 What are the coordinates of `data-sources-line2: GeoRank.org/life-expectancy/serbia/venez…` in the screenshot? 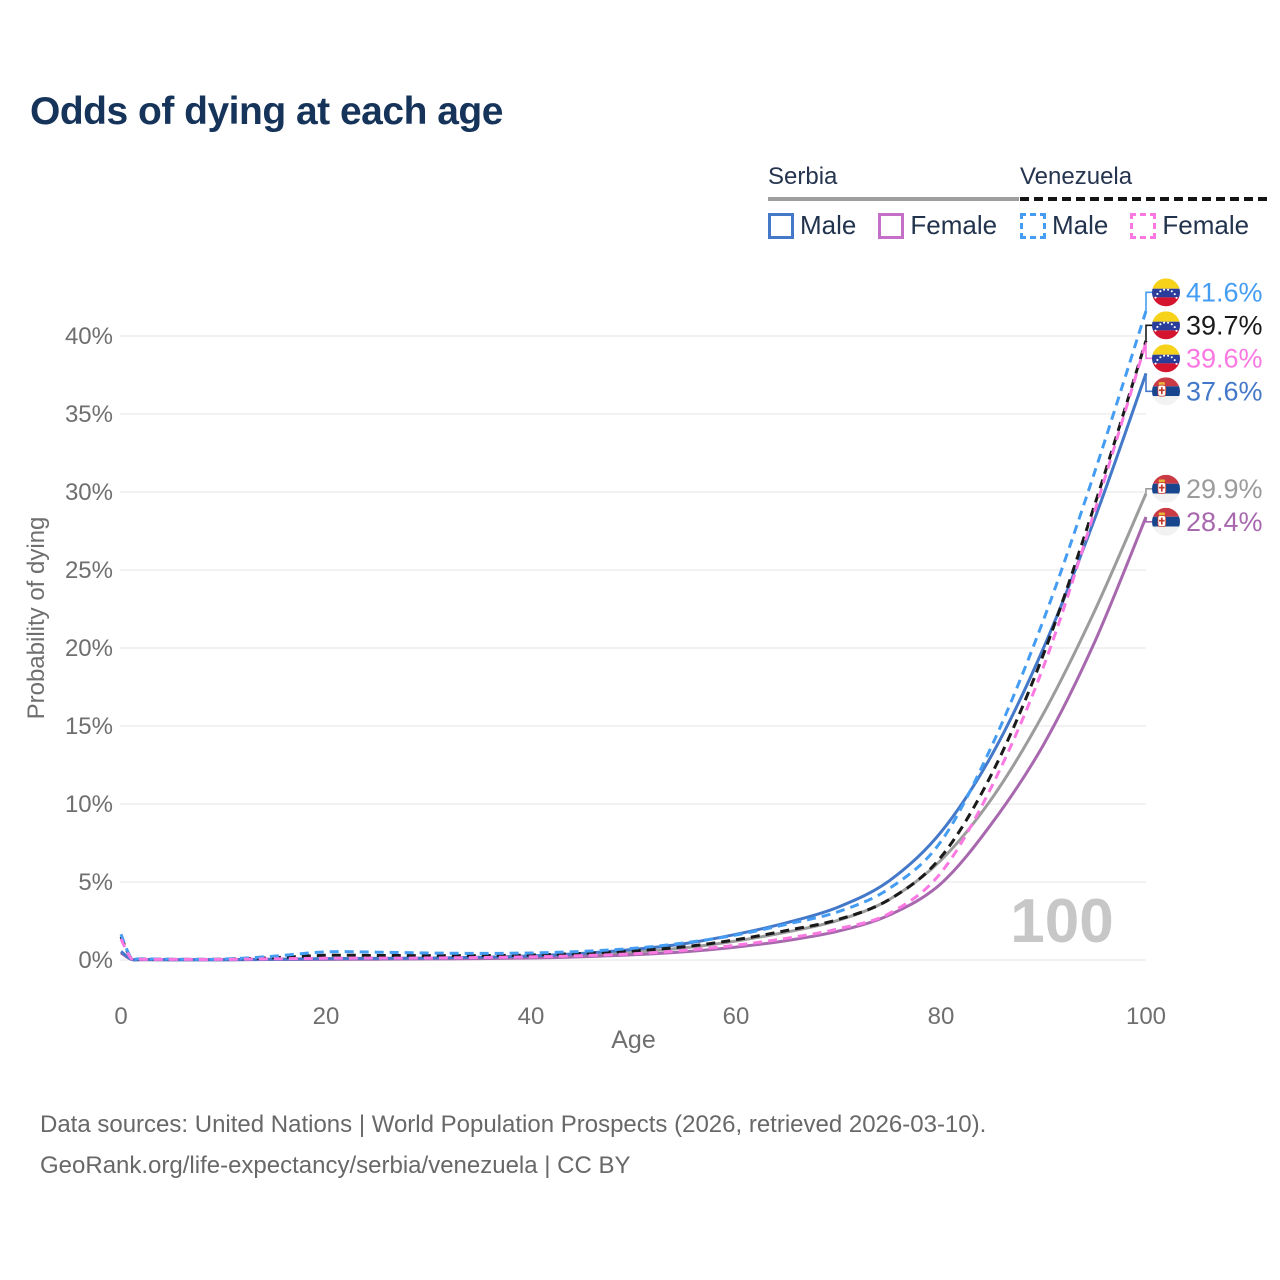 It's located at (335, 1165).